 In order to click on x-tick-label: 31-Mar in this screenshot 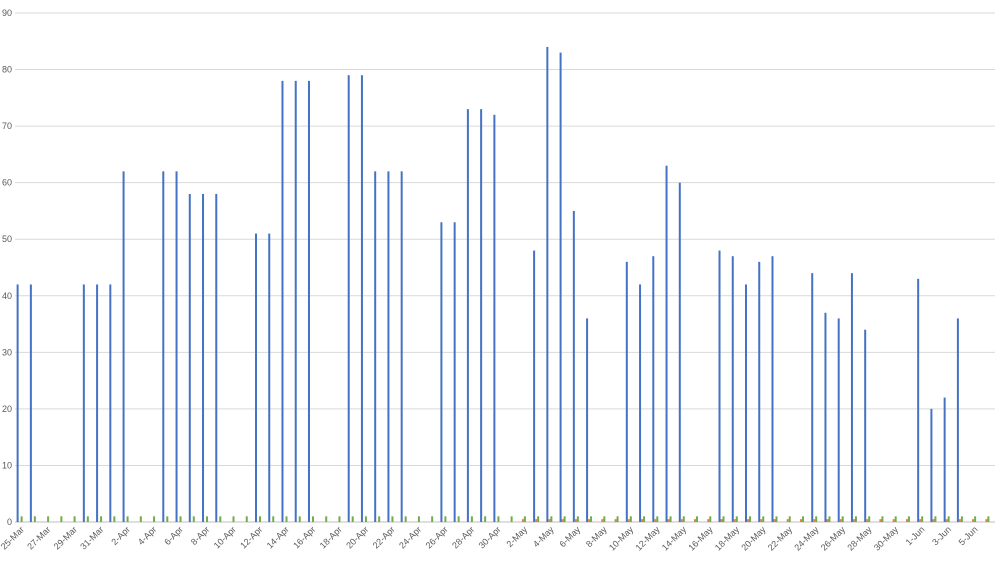, I will do `click(91, 537)`.